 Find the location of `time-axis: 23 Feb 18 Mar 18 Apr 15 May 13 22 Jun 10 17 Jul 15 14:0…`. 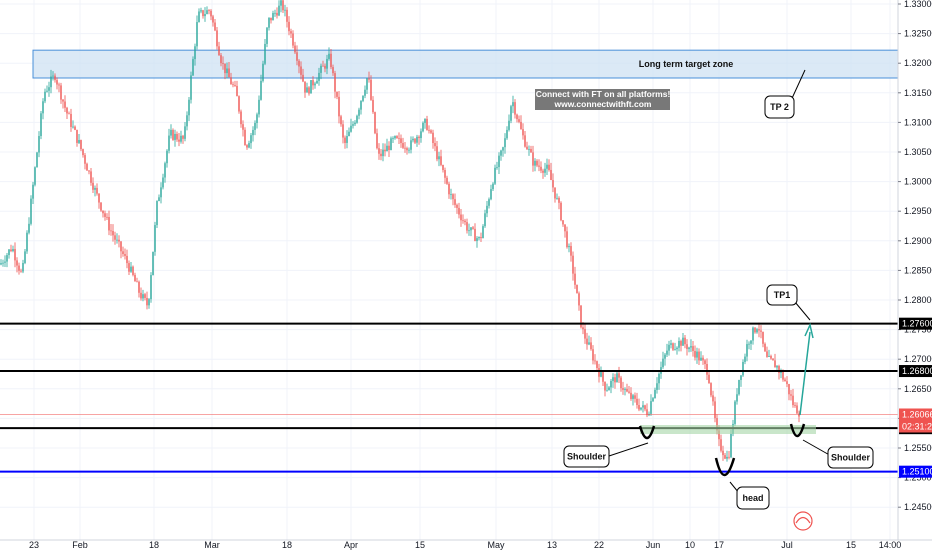

time-axis: 23 Feb 18 Mar 18 Apr 15 May 13 22 Jun 10 17 Jul 15 14:0… is located at coordinates (466, 544).